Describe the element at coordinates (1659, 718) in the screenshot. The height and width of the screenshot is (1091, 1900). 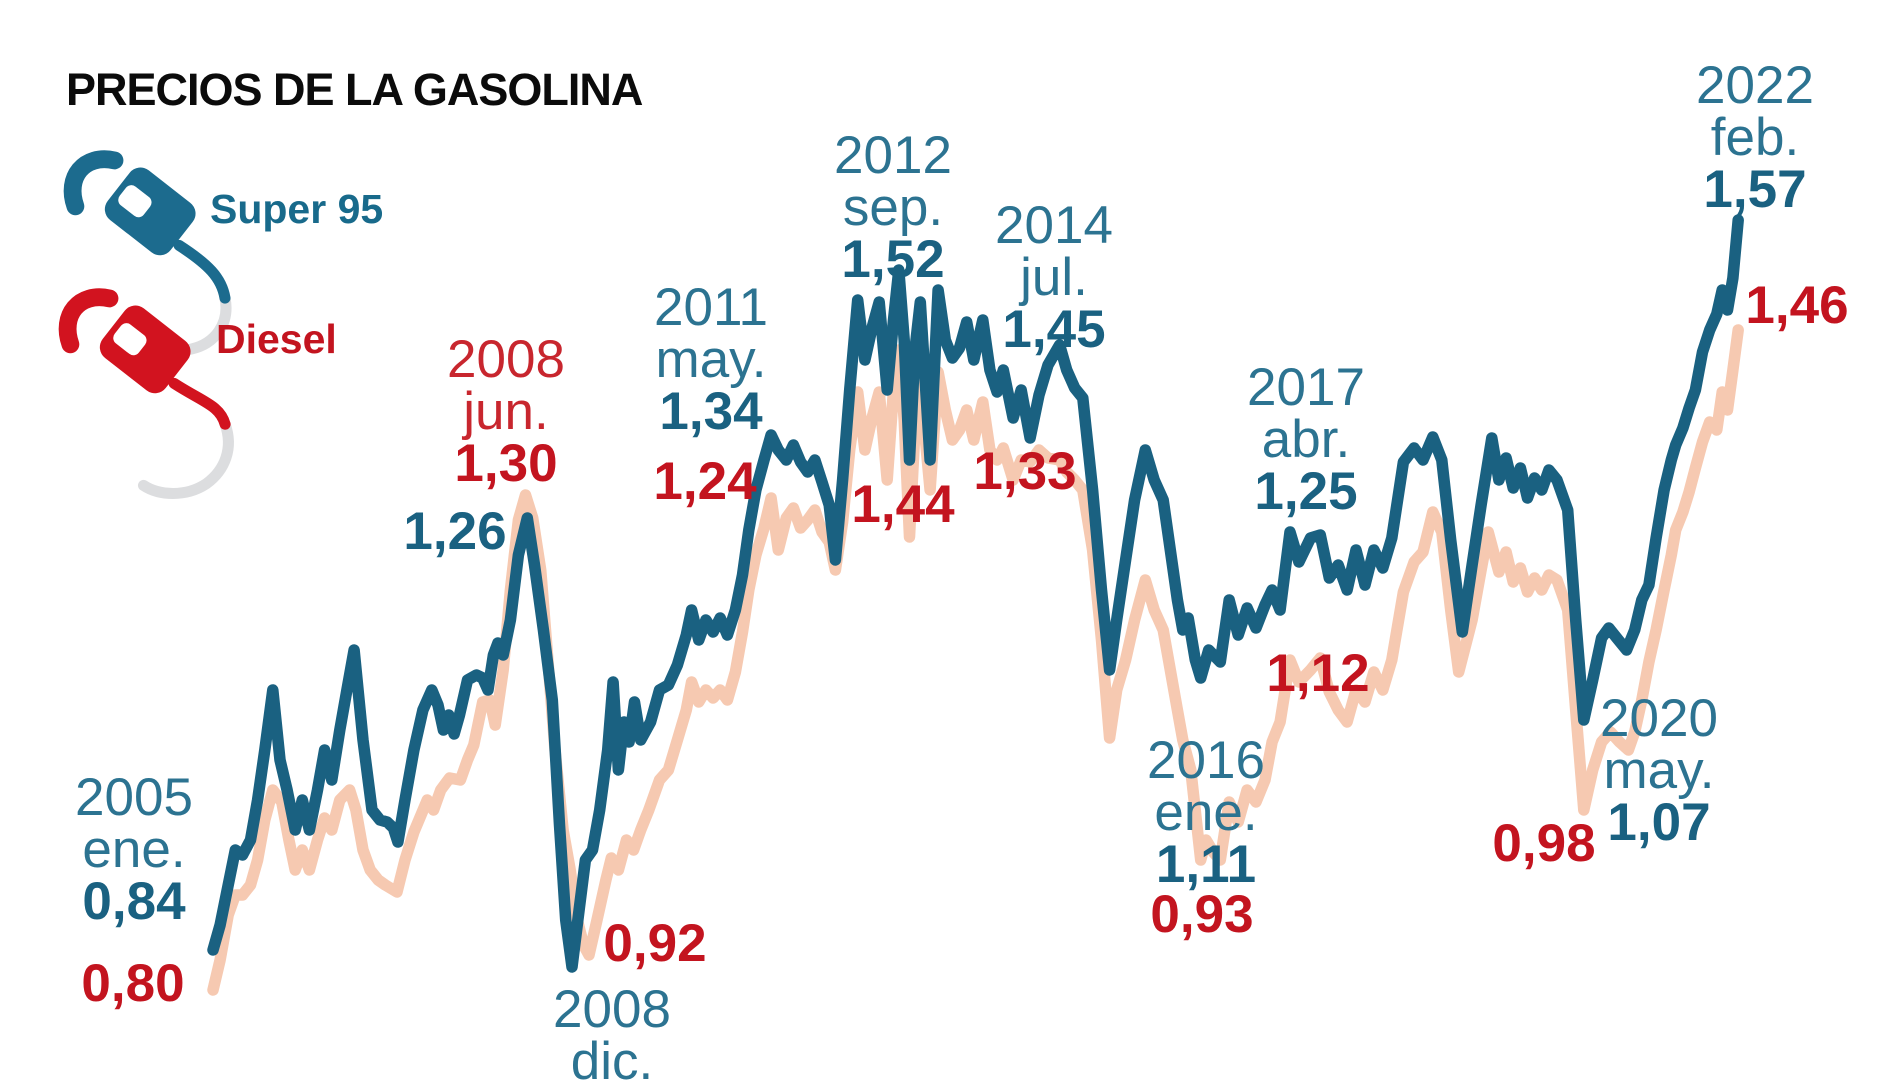
I see `annotation-year: 2020` at that location.